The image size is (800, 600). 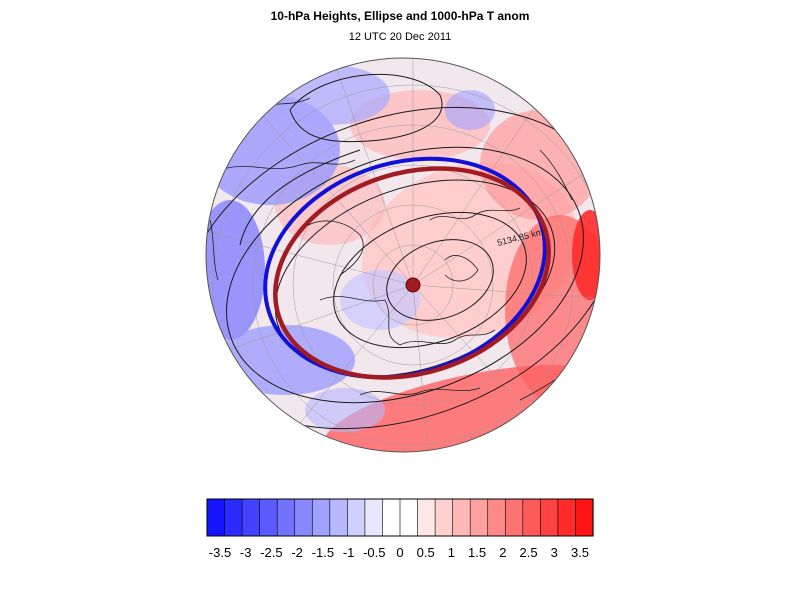 I want to click on colorbar-label: -2.5, so click(x=271, y=552).